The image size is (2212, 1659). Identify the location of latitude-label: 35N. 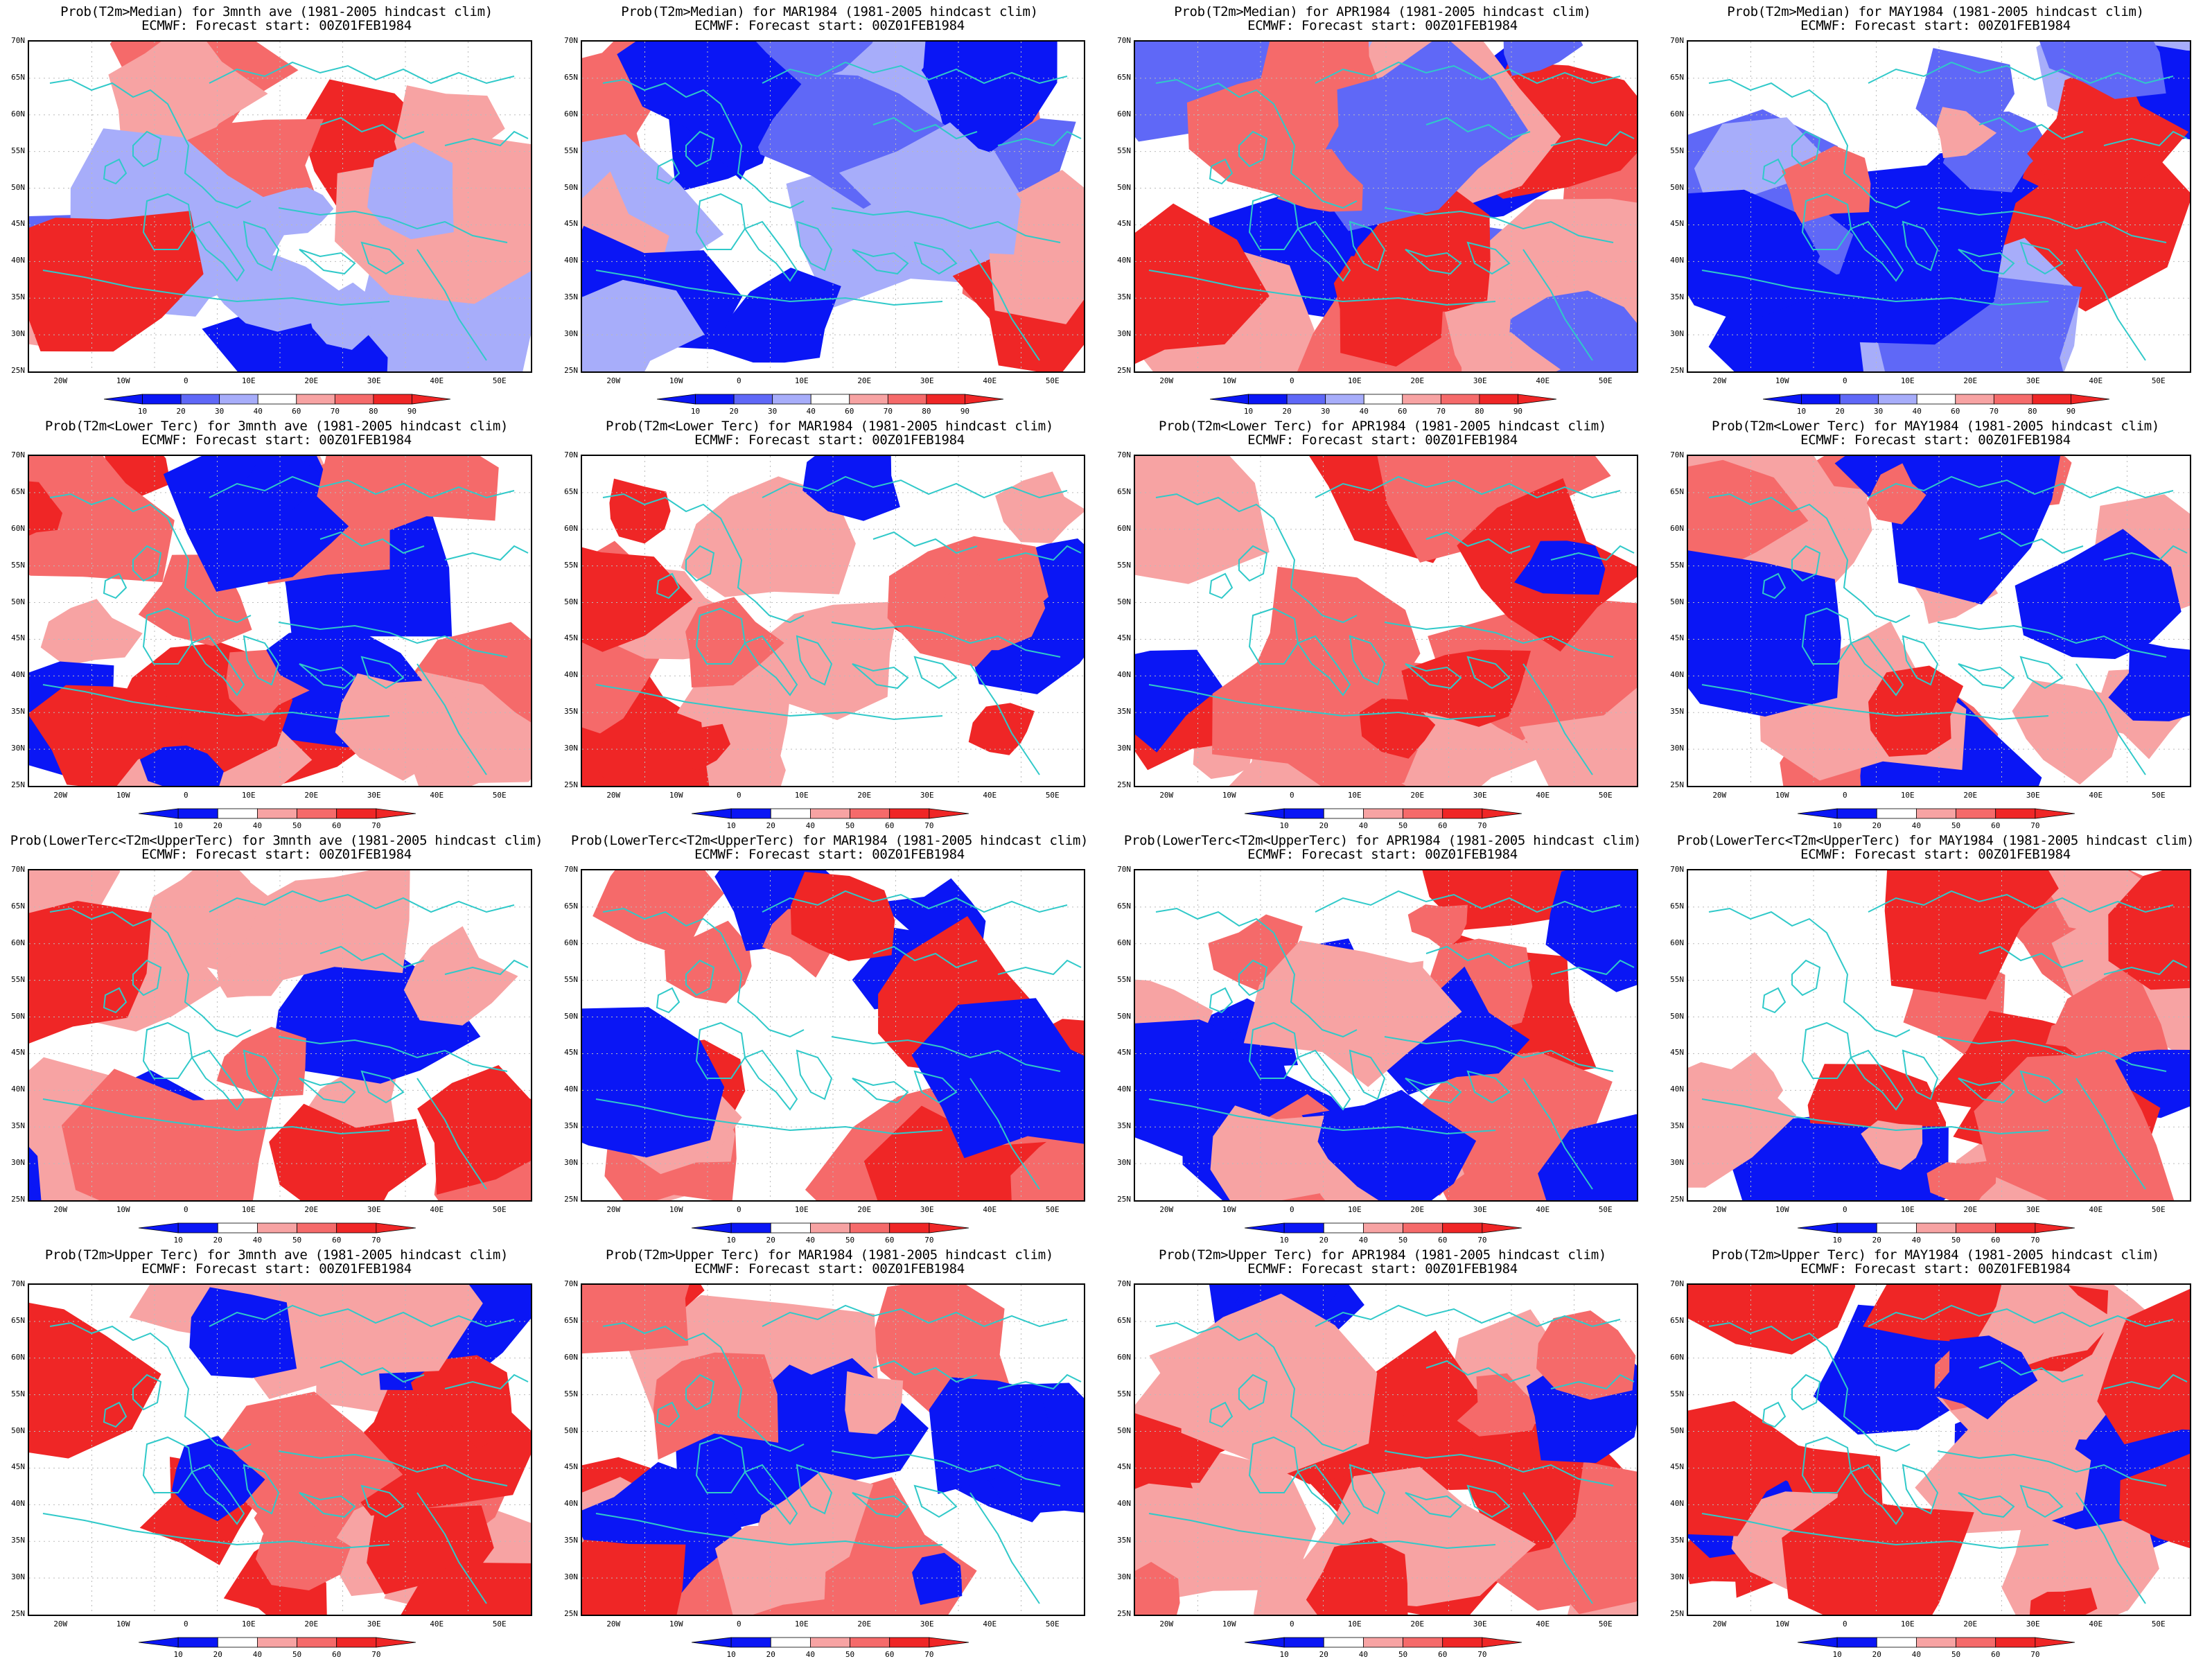
(1677, 1540).